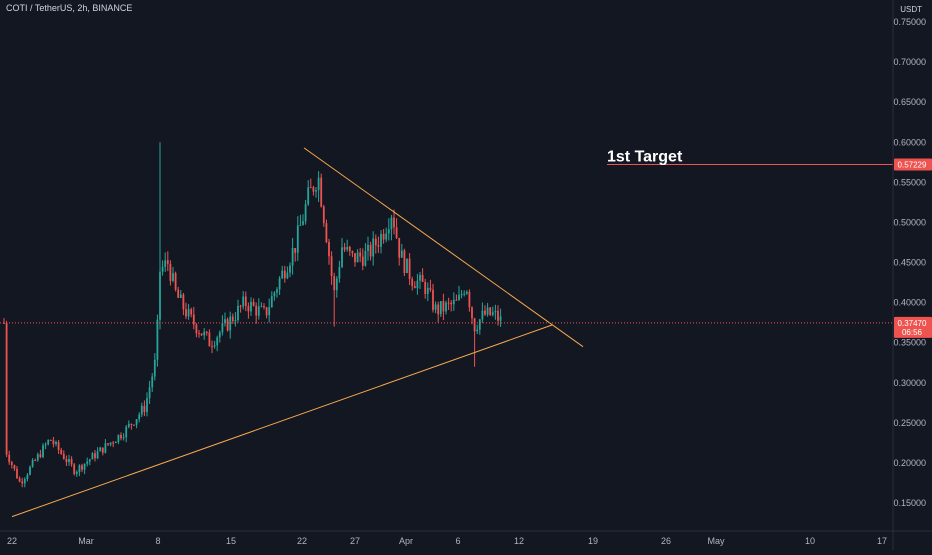 Image resolution: width=932 pixels, height=555 pixels. Describe the element at coordinates (911, 9) in the screenshot. I see `currency-label: USDT` at that location.